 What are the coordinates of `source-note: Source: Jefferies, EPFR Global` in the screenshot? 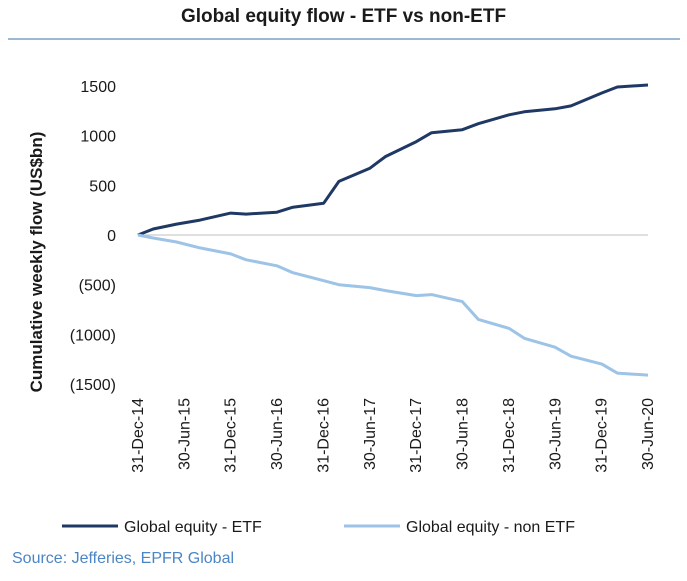 It's located at (123, 558).